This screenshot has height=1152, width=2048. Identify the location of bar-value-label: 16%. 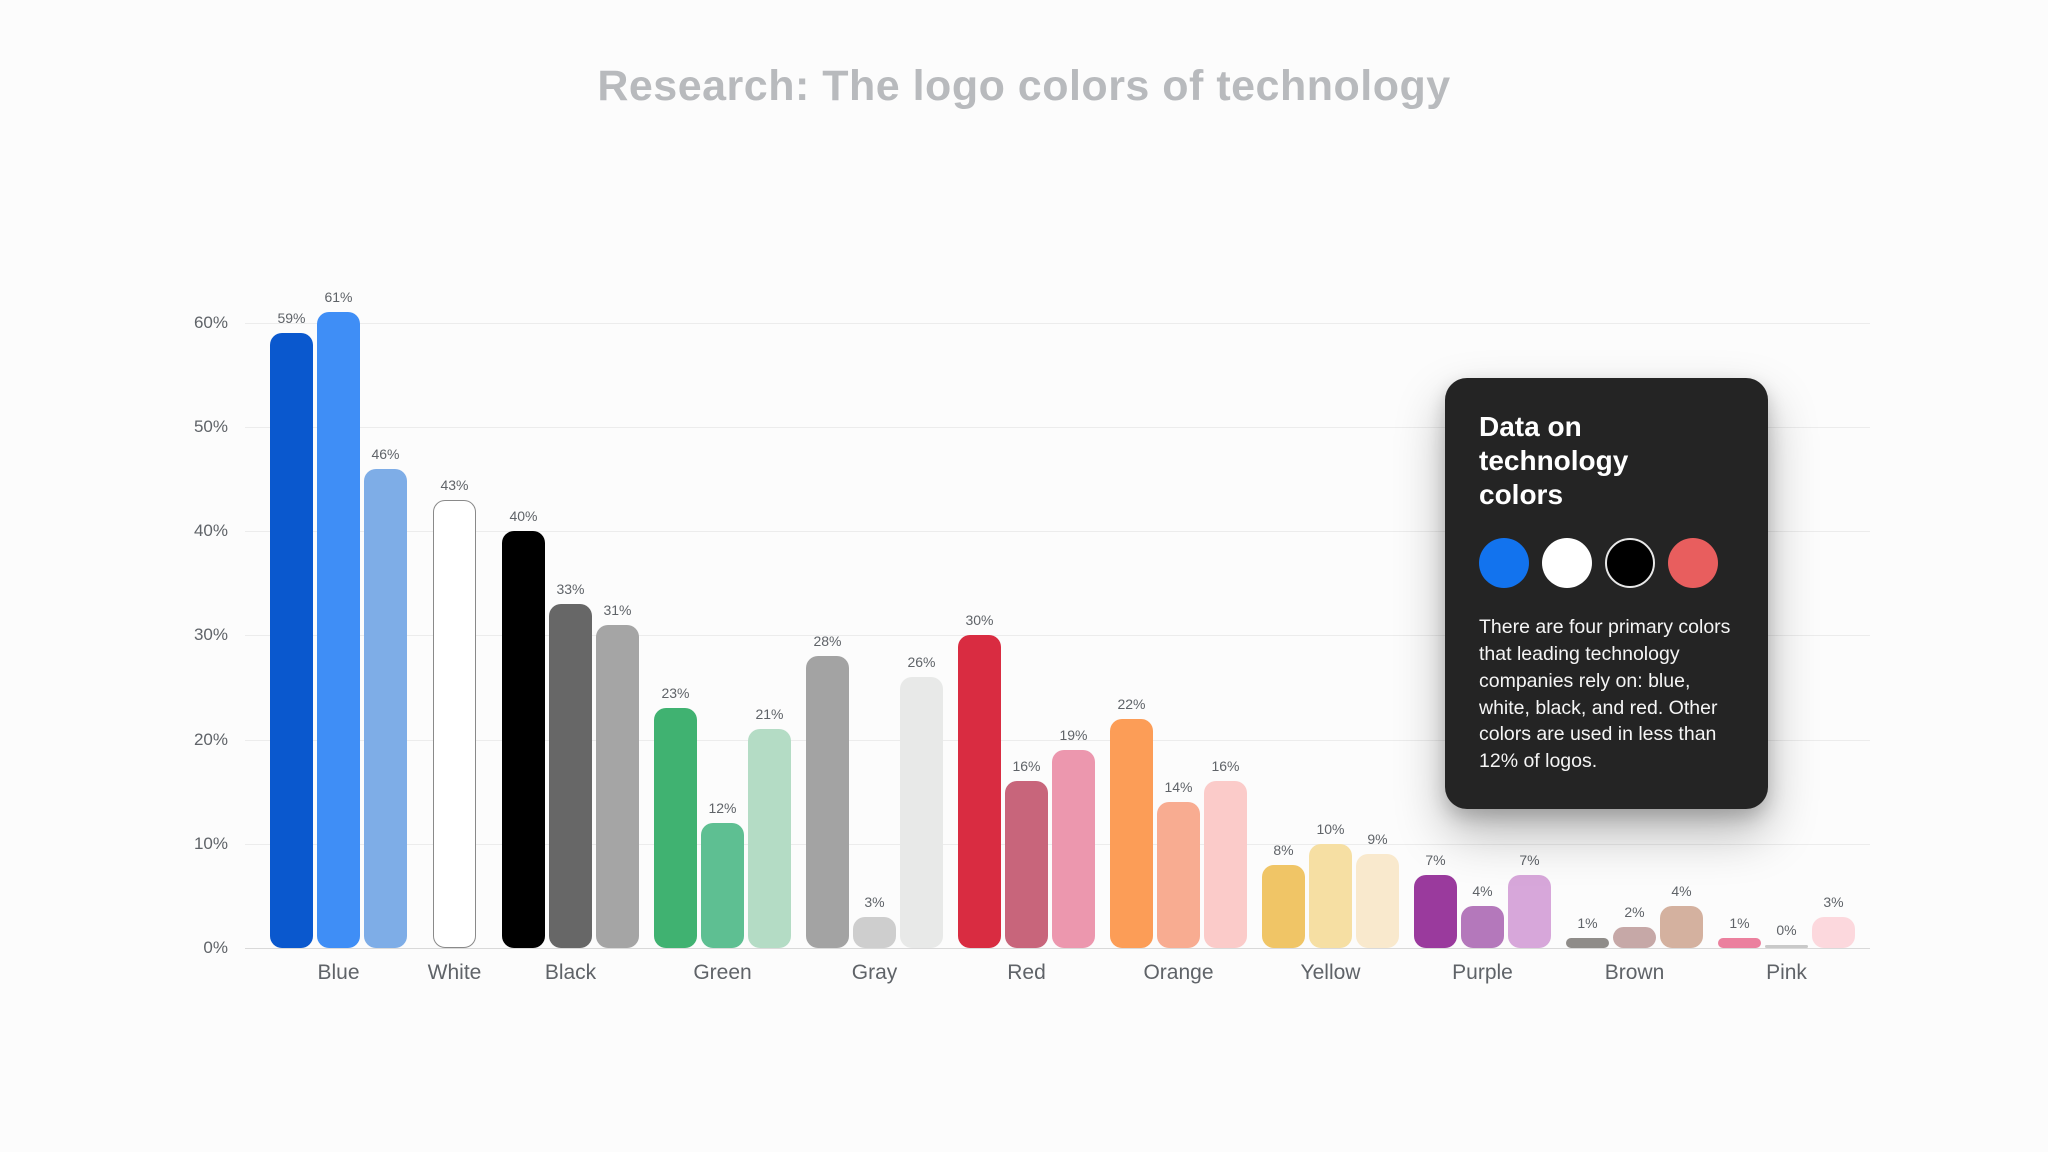
(1026, 766).